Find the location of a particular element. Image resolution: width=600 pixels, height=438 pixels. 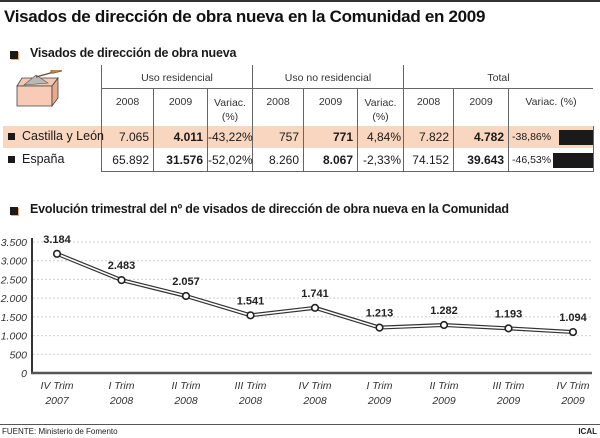

table-cell: 757 is located at coordinates (288, 137).